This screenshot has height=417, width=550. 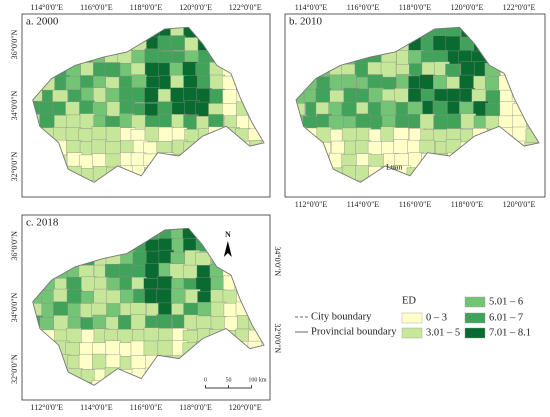 I want to click on legend-line-label: Provincial boundary, so click(x=354, y=331).